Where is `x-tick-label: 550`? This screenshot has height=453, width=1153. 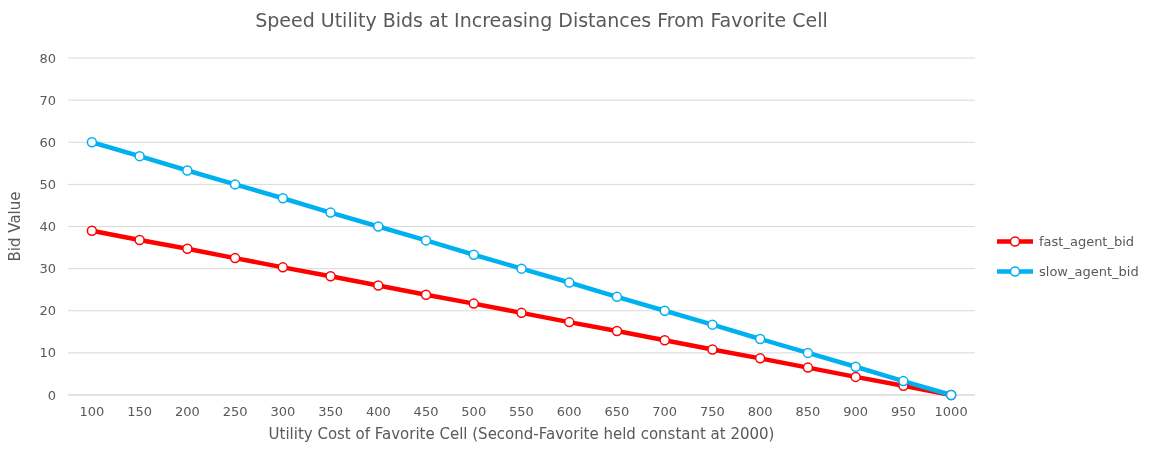 x-tick-label: 550 is located at coordinates (521, 411).